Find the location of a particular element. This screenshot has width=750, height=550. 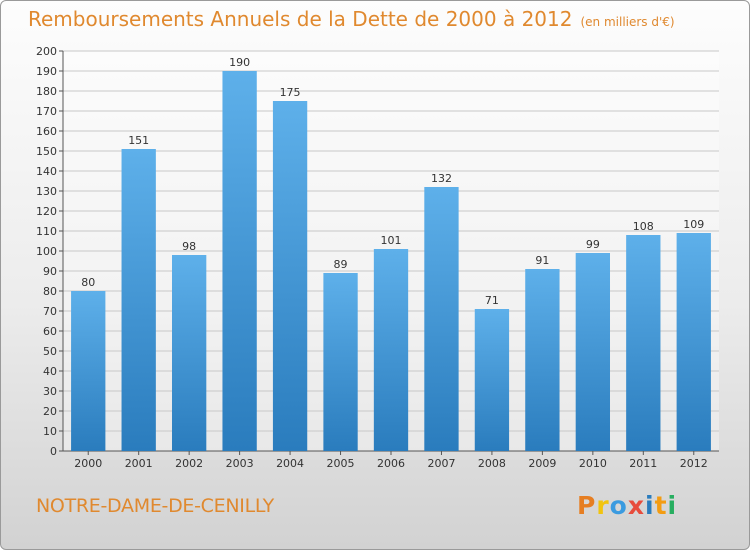

x-tick-label: 2012 is located at coordinates (694, 463).